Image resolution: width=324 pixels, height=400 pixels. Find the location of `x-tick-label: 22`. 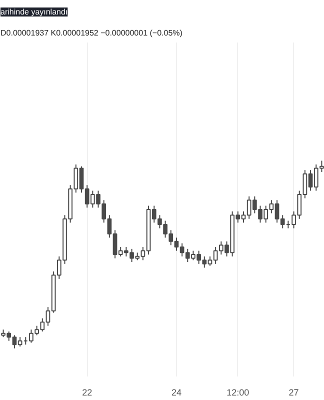

x-tick-label: 22 is located at coordinates (87, 393).